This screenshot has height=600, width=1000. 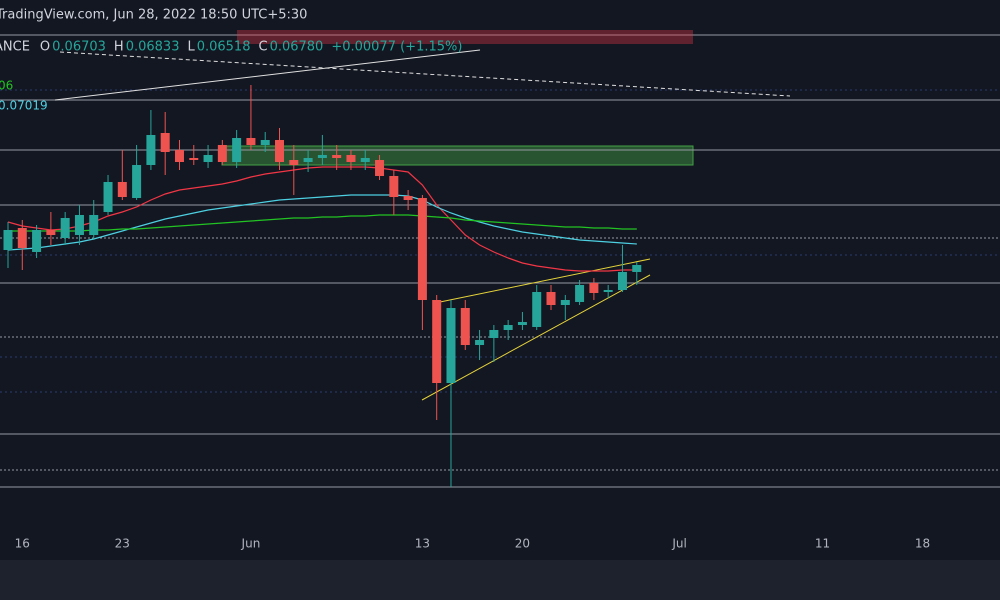 I want to click on ohlc-value: 0.06703, so click(x=79, y=47).